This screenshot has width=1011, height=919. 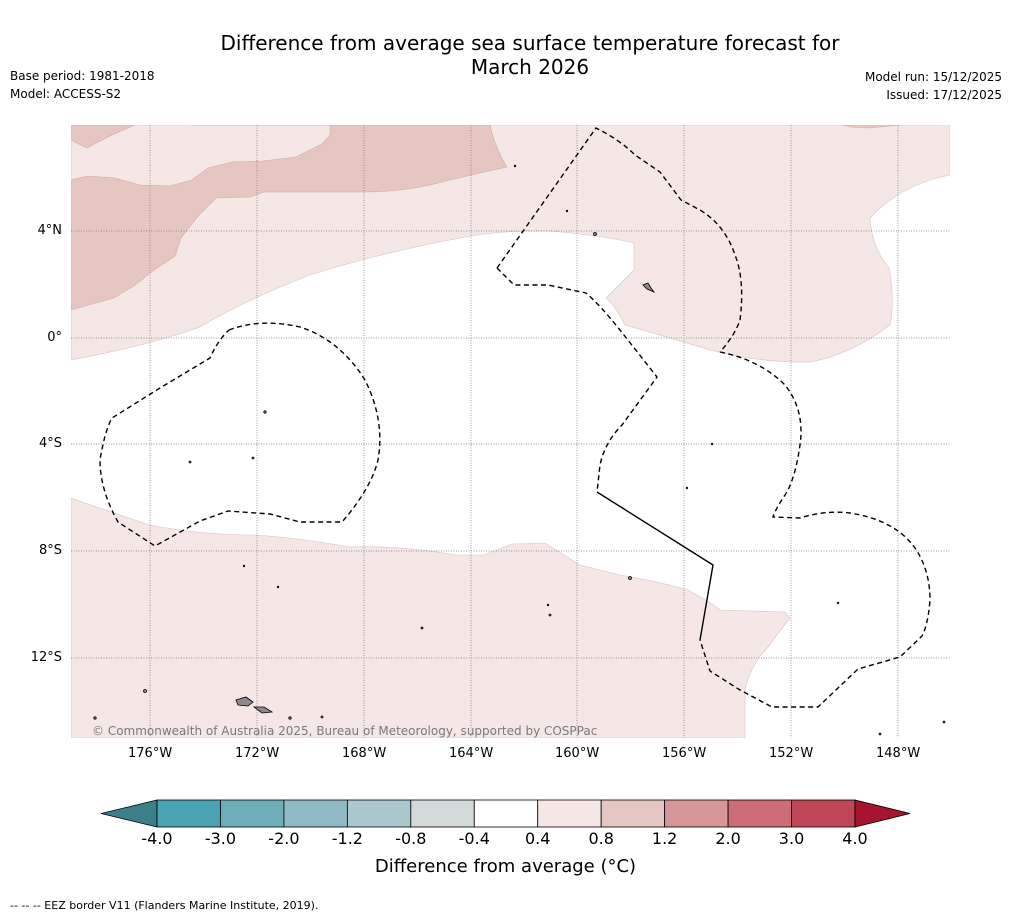 I want to click on model-text: Model: ACCESS-S2, so click(x=66, y=94).